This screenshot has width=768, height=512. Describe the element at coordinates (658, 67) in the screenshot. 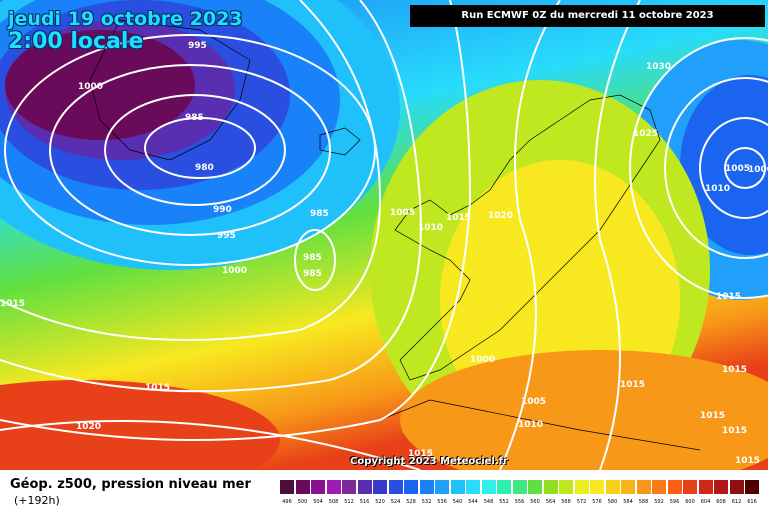

I see `isobar-label: 1030` at that location.